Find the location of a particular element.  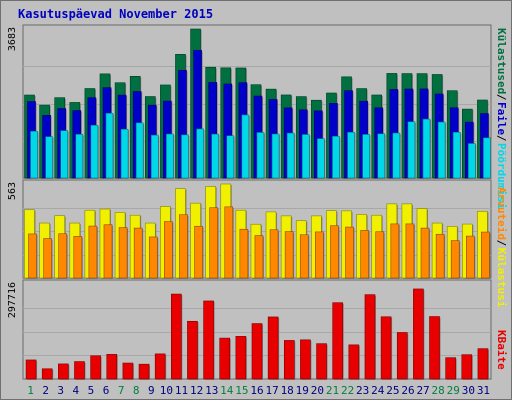

legend-bottom-0: KBaite is located at coordinates (501, 350).